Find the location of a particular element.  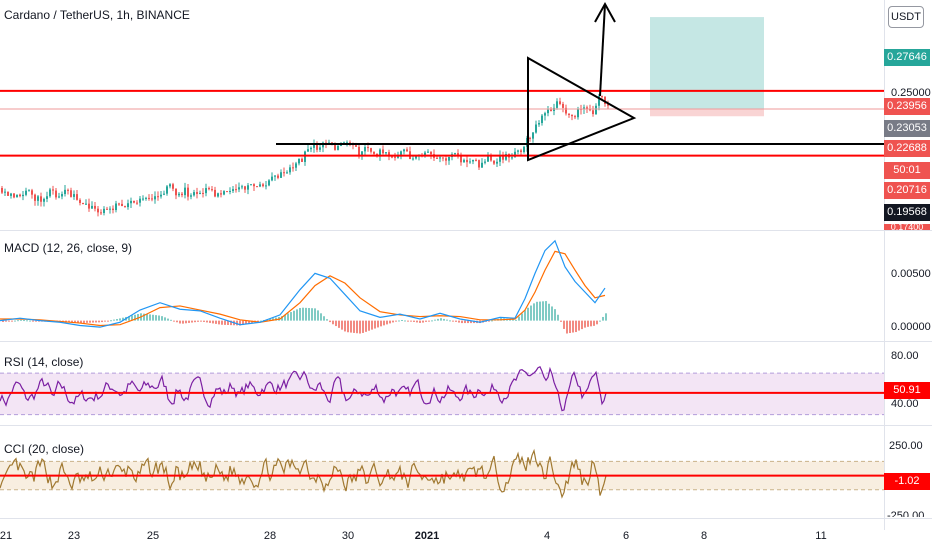

current-price-badge: 0.23053 is located at coordinates (907, 128).